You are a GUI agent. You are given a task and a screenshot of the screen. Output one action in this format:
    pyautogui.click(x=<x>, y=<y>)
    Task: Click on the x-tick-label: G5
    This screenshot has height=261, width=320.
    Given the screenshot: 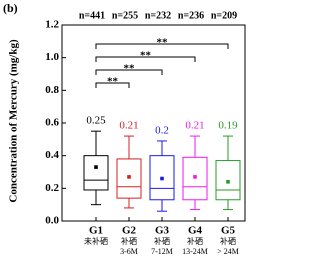 What is the action you would take?
    pyautogui.click(x=228, y=231)
    